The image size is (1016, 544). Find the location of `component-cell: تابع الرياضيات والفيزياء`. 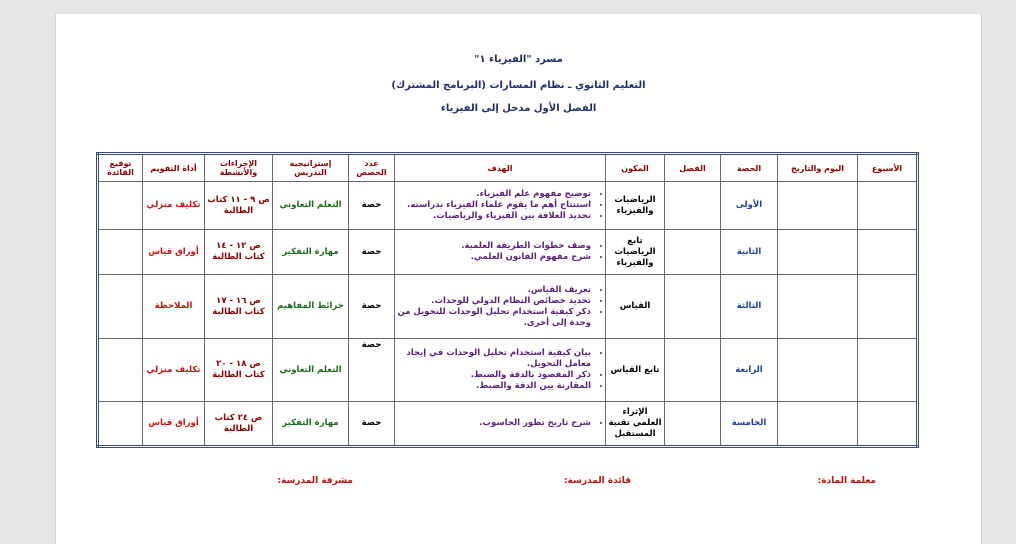

component-cell: تابع الرياضيات والفيزياء is located at coordinates (635, 252).